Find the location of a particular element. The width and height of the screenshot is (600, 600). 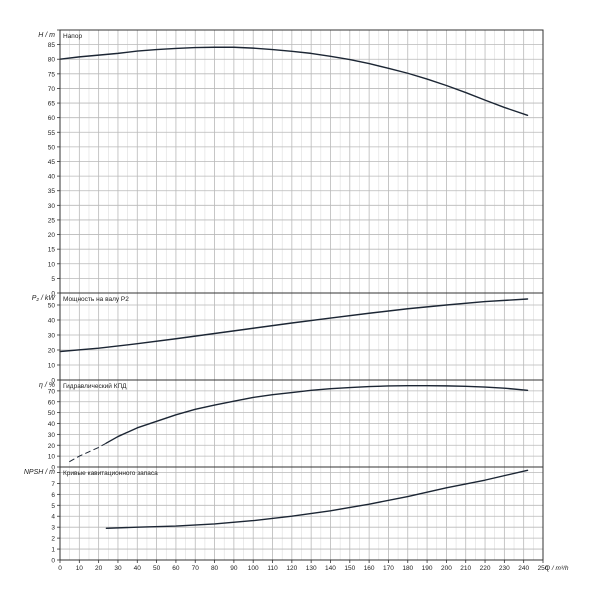

x-tick-label: 100 is located at coordinates (253, 568).